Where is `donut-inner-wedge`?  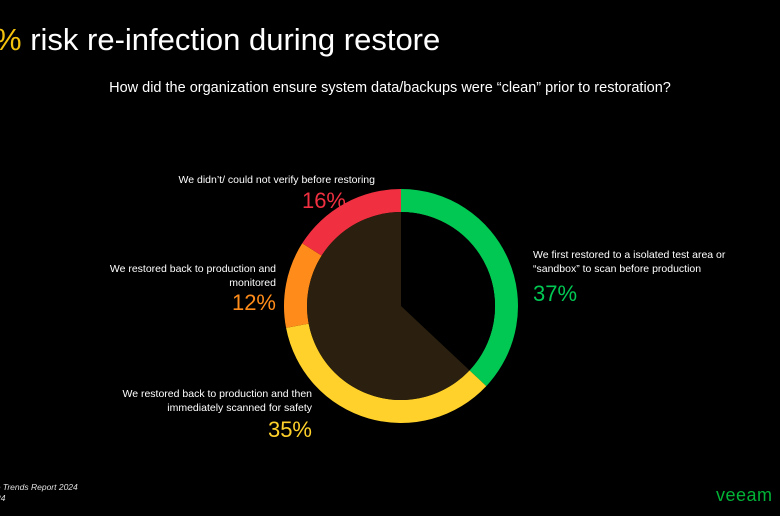 donut-inner-wedge is located at coordinates (448, 291).